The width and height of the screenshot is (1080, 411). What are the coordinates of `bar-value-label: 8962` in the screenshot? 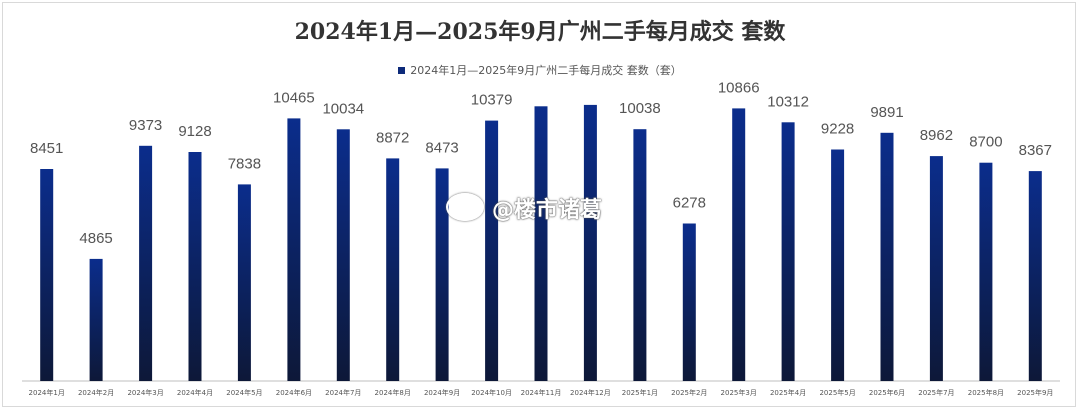 It's located at (936, 135).